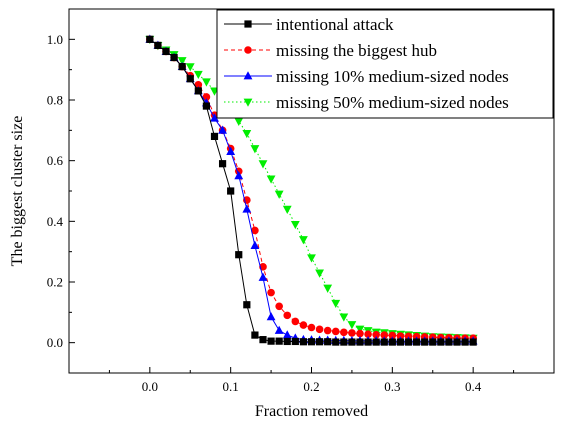  I want to click on legend-label: intentional attack, so click(335, 24).